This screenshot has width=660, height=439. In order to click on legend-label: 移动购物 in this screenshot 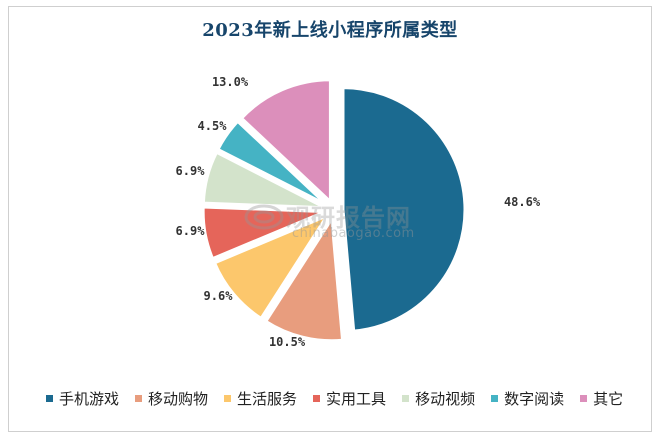, I will do `click(178, 399)`.